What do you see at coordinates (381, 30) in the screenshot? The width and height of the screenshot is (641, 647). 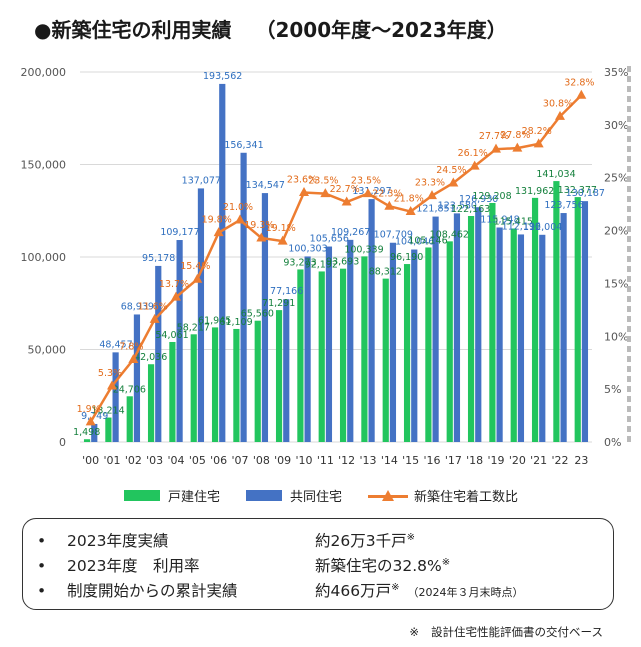 I see `title-range: （2000年度～2023年度）` at bounding box center [381, 30].